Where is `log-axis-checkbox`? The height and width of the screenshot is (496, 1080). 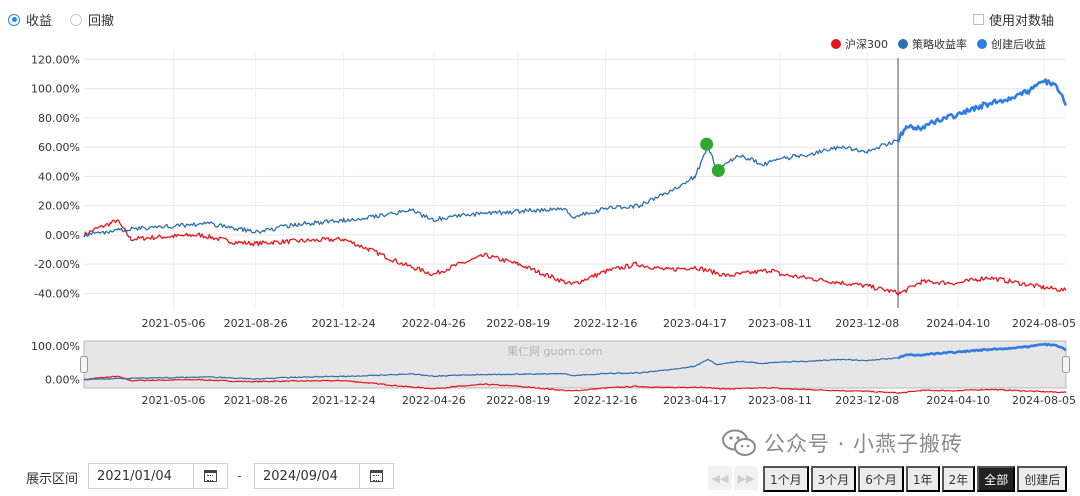
log-axis-checkbox is located at coordinates (978, 19).